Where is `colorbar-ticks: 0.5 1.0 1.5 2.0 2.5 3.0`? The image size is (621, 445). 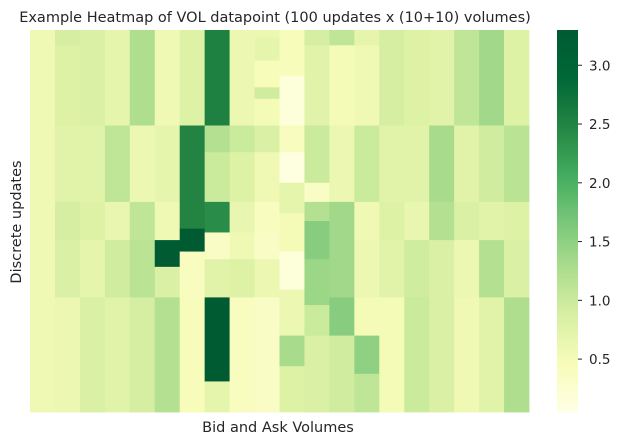
colorbar-ticks: 0.5 1.0 1.5 2.0 2.5 3.0 is located at coordinates (594, 213).